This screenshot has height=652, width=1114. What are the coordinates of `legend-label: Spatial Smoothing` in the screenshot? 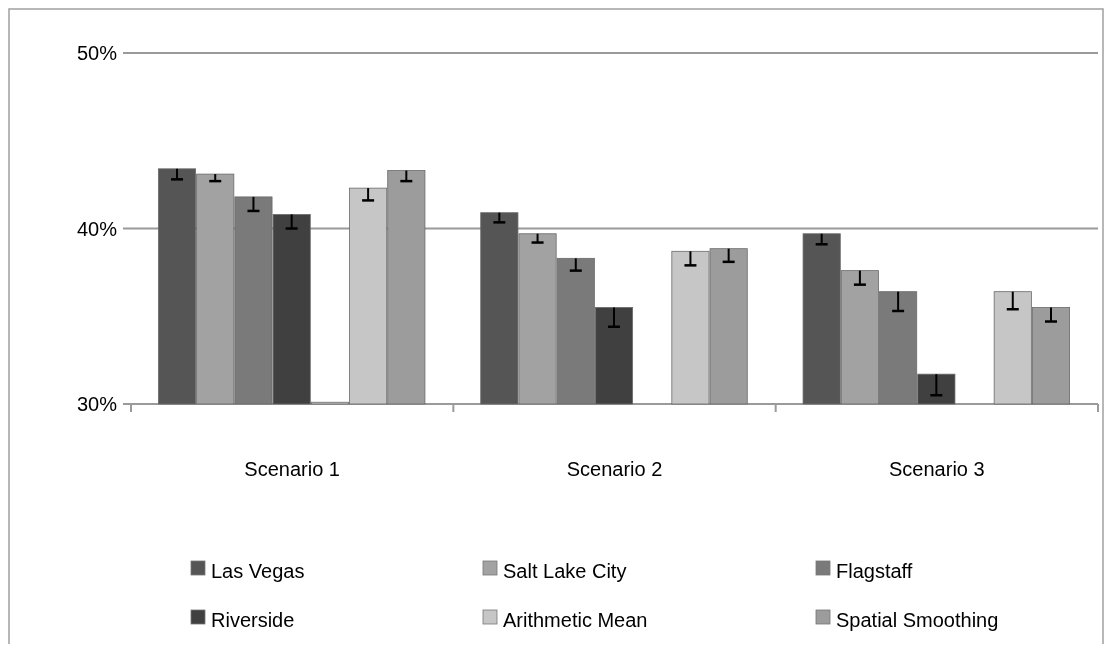 It's located at (917, 620).